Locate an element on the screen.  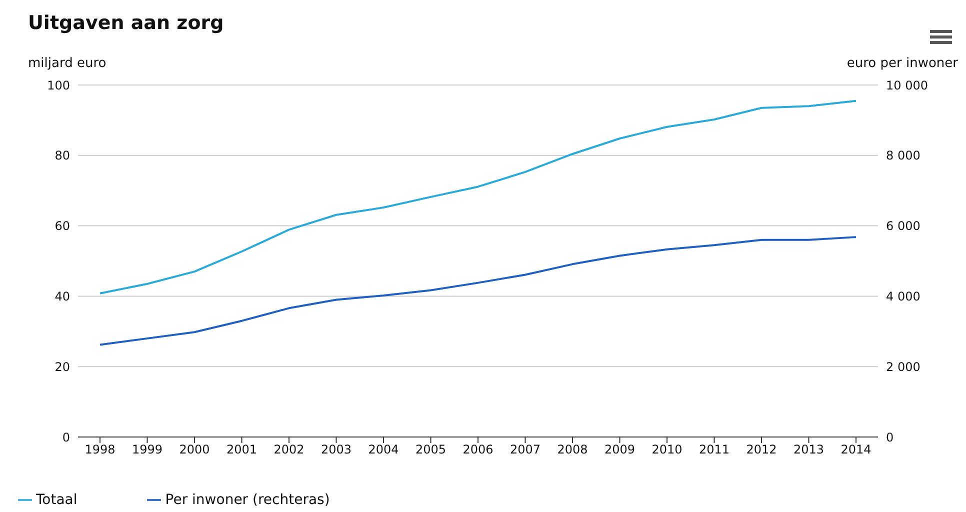
y-axis-title: miljard euro is located at coordinates (67, 63).